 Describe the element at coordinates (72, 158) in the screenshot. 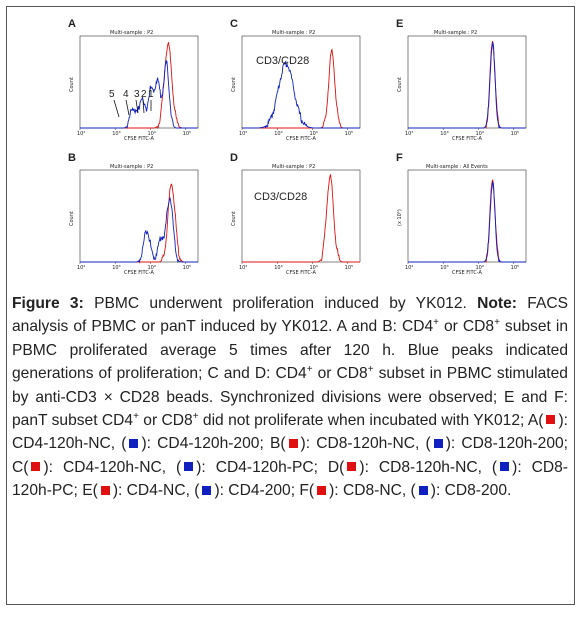

I see `panel-letter: B` at that location.